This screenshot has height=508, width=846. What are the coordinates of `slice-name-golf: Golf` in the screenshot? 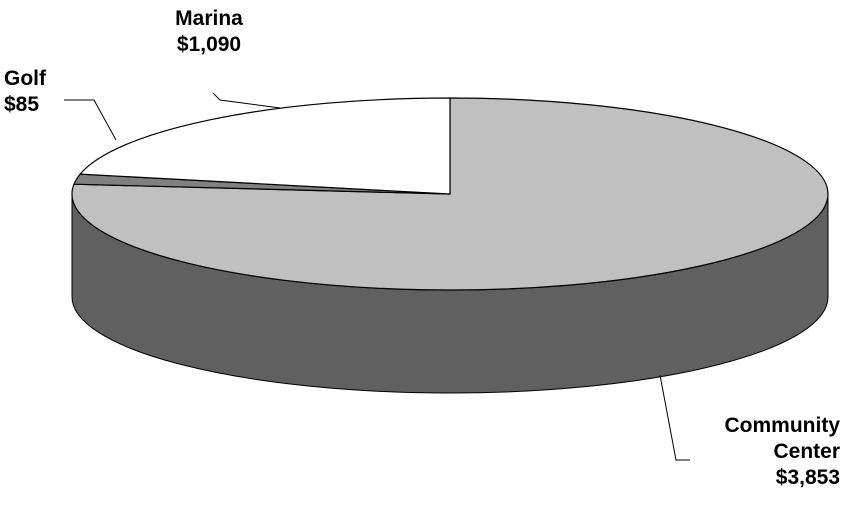 It's located at (25, 78).